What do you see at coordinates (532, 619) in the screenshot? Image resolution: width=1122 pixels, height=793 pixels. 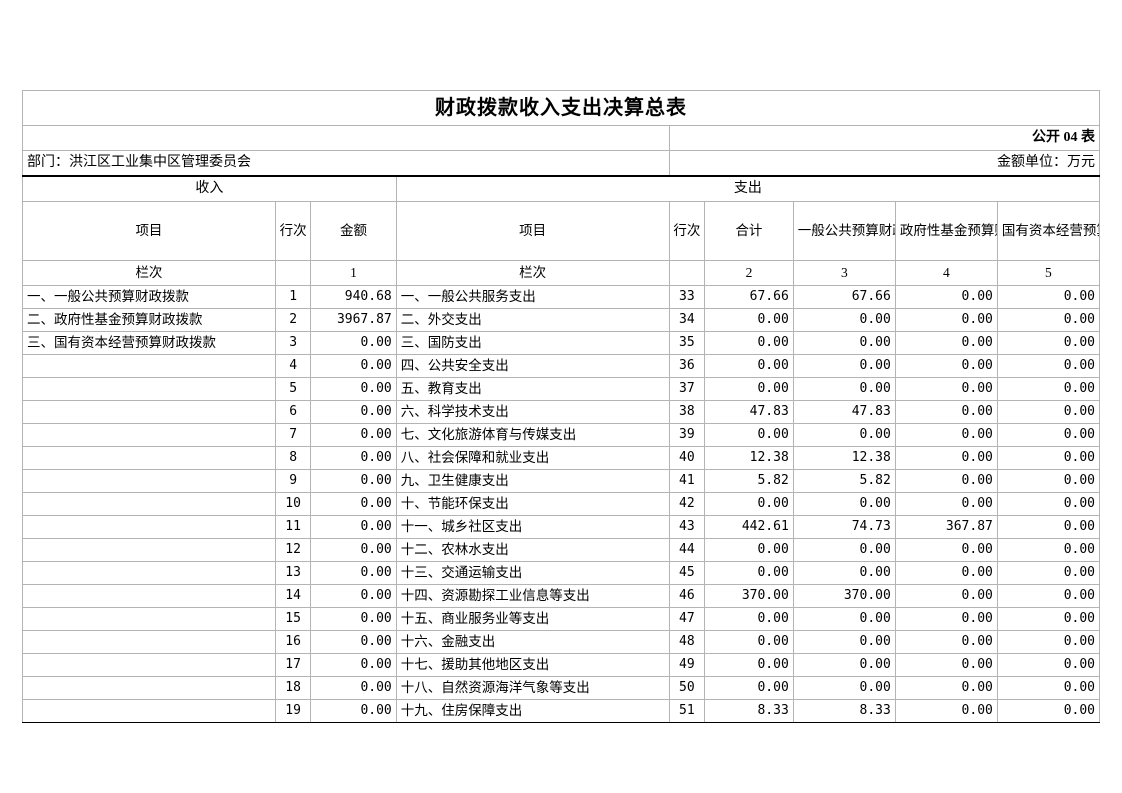 I see `cell-expense-name: 十五、商业服务业等支出` at bounding box center [532, 619].